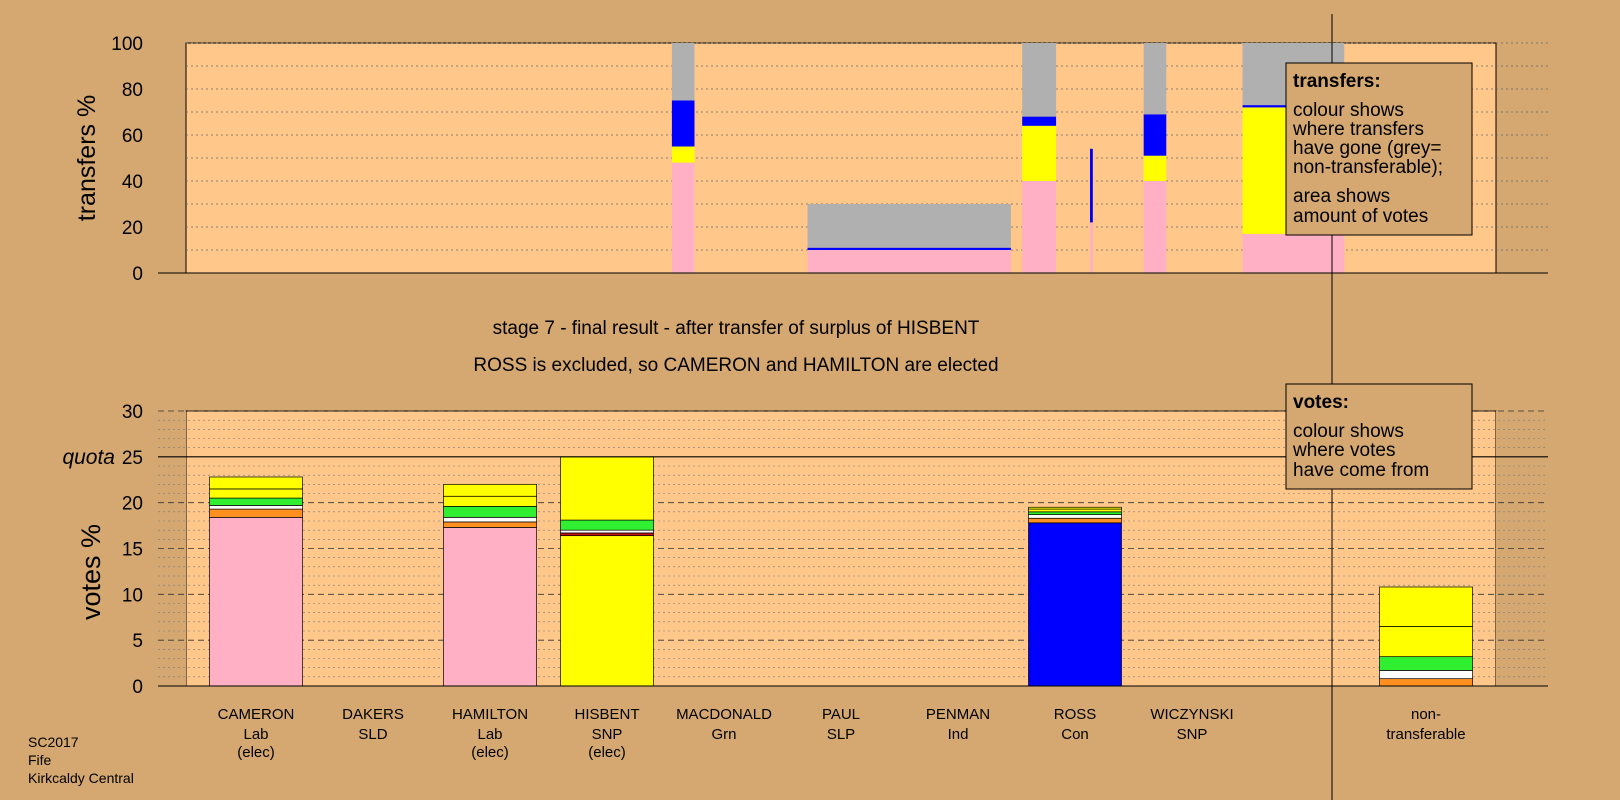  Describe the element at coordinates (606, 714) in the screenshot. I see `candidate-name: HISBENT` at that location.